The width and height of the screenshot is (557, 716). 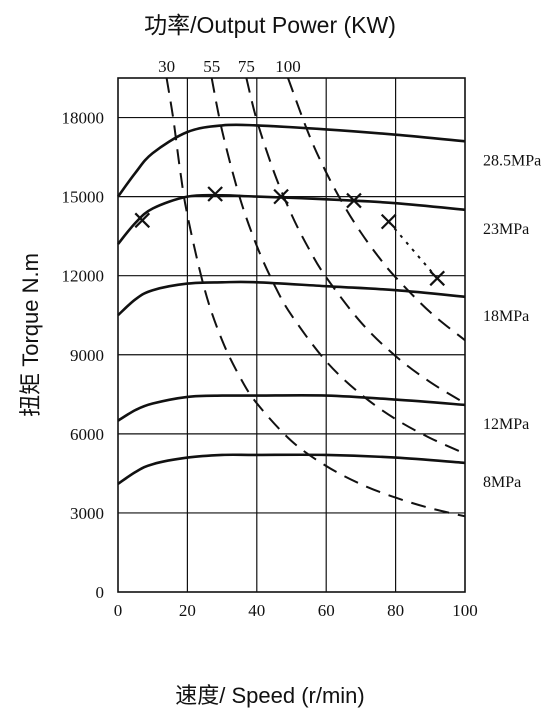 What do you see at coordinates (166, 66) in the screenshot?
I see `power-label-30: 30` at bounding box center [166, 66].